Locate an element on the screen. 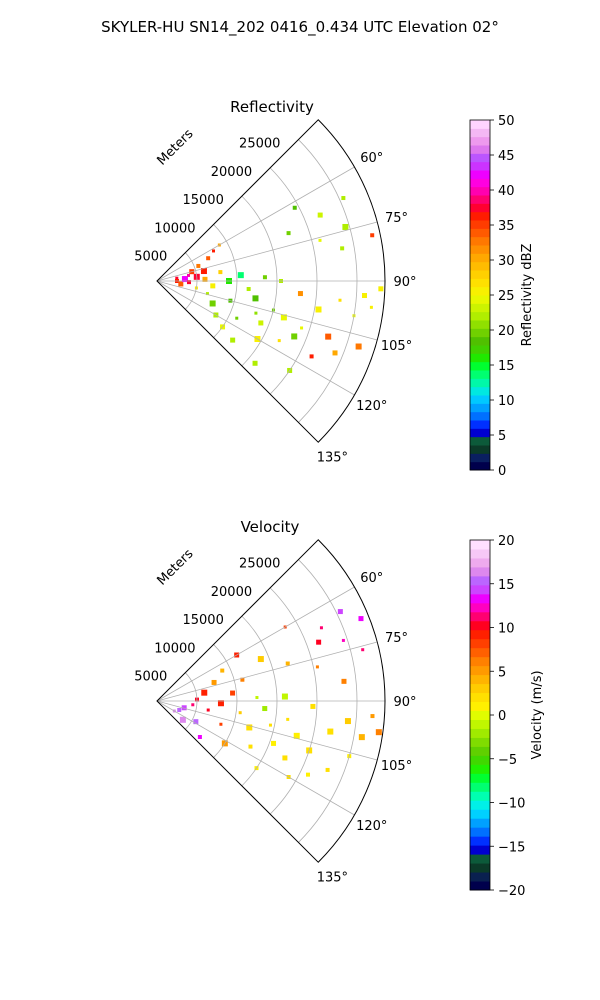 This screenshot has width=600, height=1000. velocity-sector-border is located at coordinates (271, 701).